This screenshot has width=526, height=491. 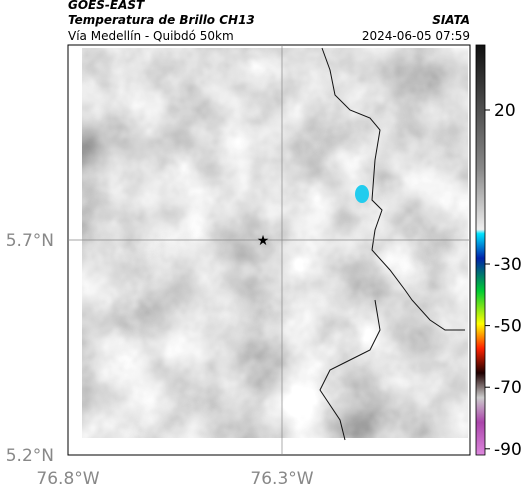 What do you see at coordinates (151, 36) in the screenshot?
I see `region: Vía Medellín - Quibdó 50km` at bounding box center [151, 36].